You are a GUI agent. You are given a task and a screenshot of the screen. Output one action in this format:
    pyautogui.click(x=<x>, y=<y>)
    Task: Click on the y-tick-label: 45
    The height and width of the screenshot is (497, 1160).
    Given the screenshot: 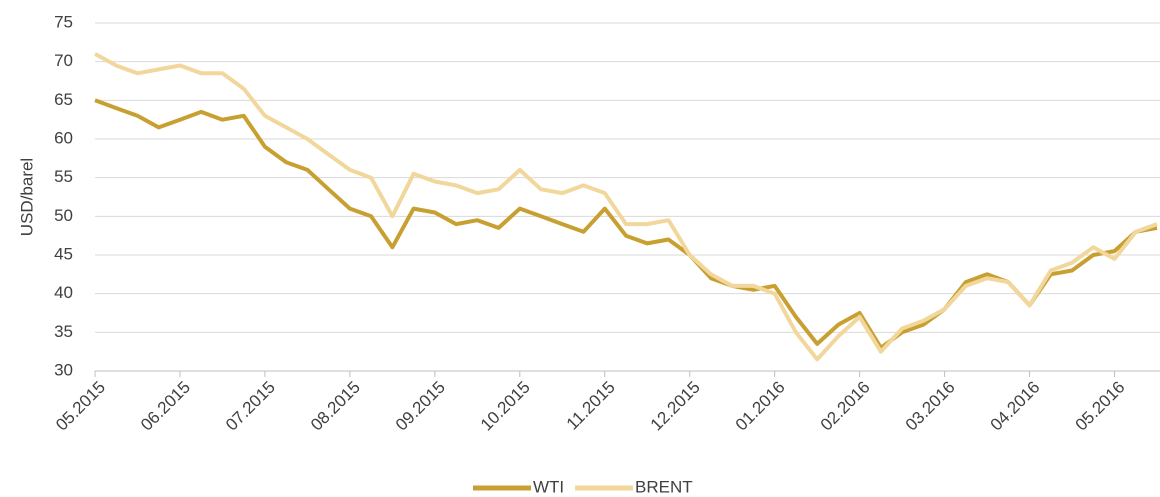 What is the action you would take?
    pyautogui.click(x=63, y=253)
    